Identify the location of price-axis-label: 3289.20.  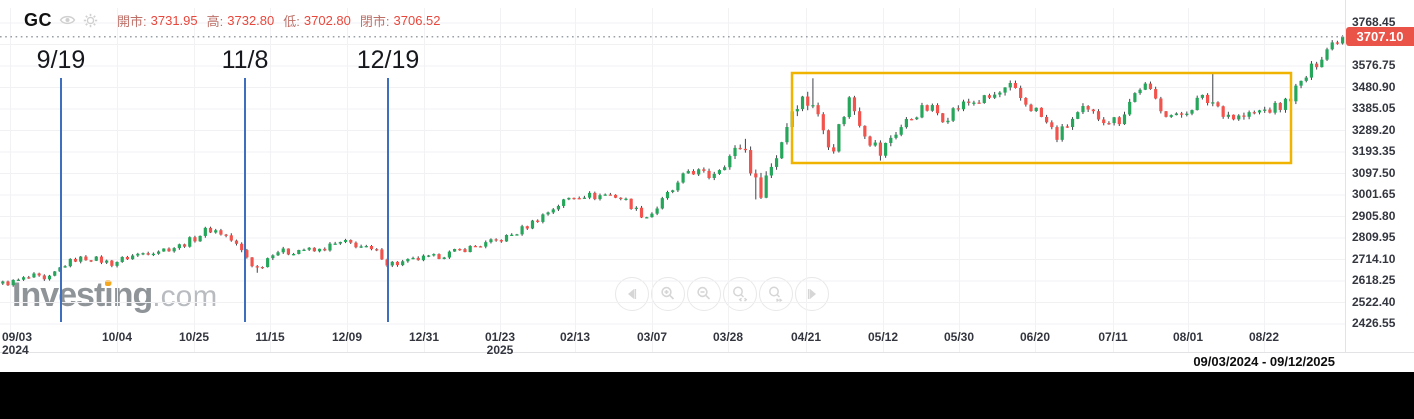
(1374, 129).